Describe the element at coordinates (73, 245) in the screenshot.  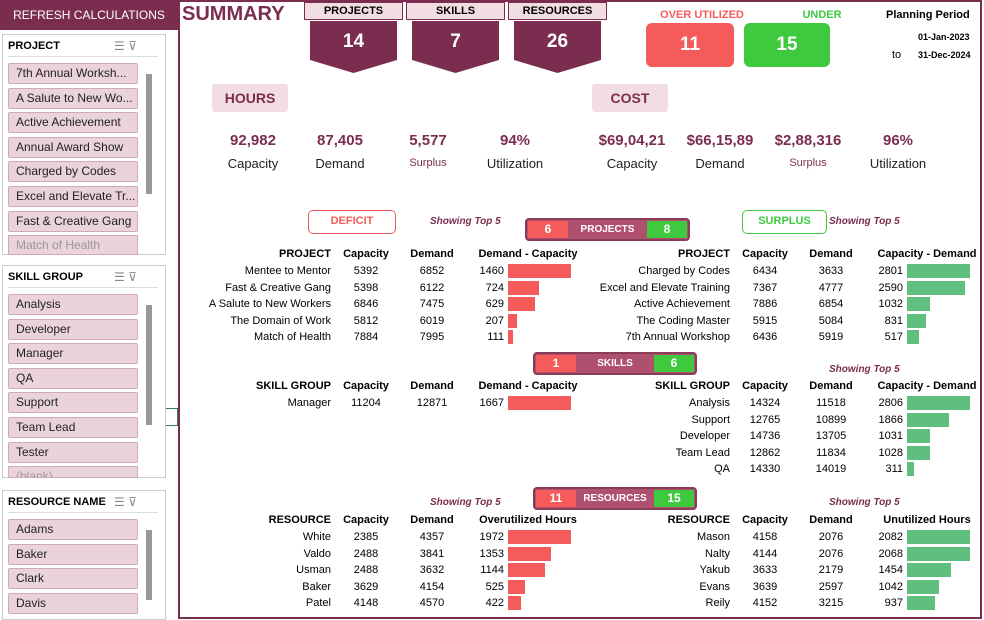
I see `slicer-item: Match of Health` at that location.